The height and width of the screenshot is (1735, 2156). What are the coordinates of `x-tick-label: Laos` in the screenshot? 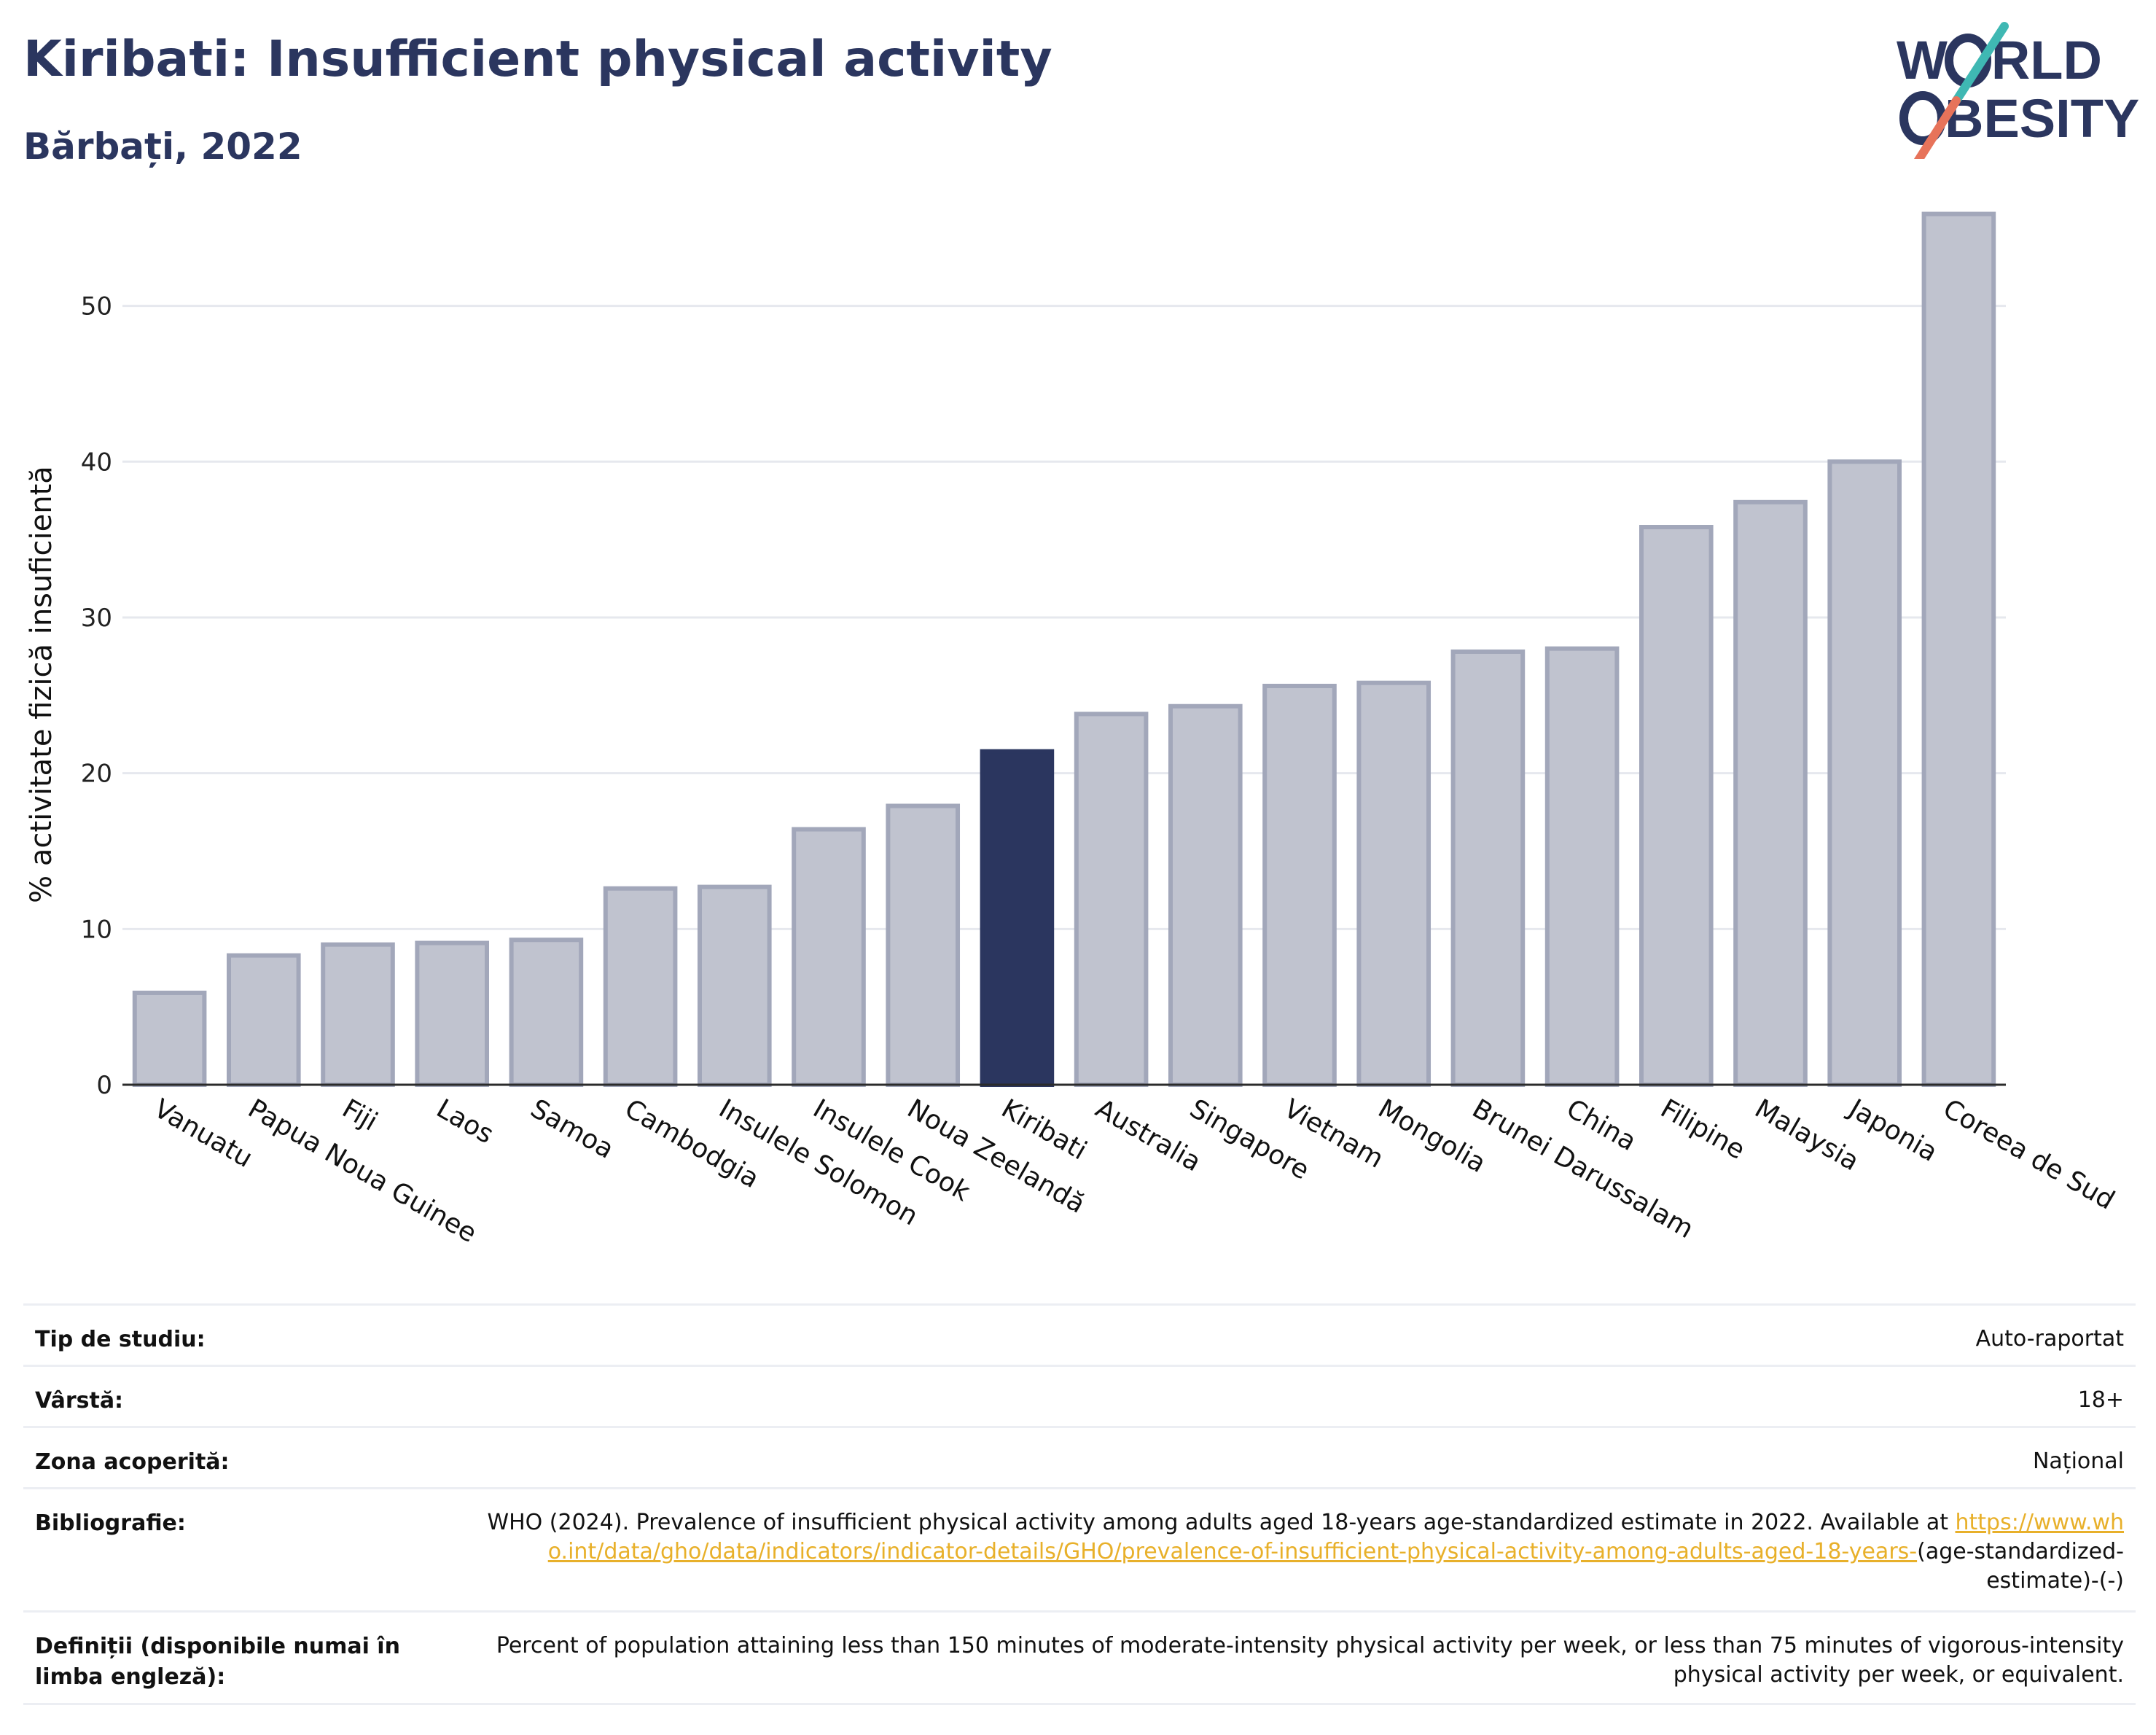 It's located at (465, 1121).